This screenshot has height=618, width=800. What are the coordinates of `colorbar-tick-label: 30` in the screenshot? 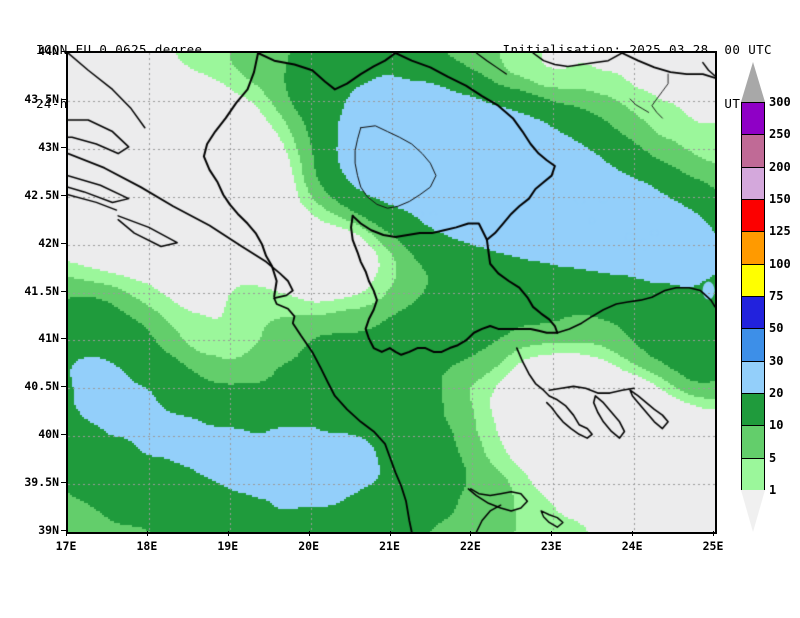 It's located at (776, 360).